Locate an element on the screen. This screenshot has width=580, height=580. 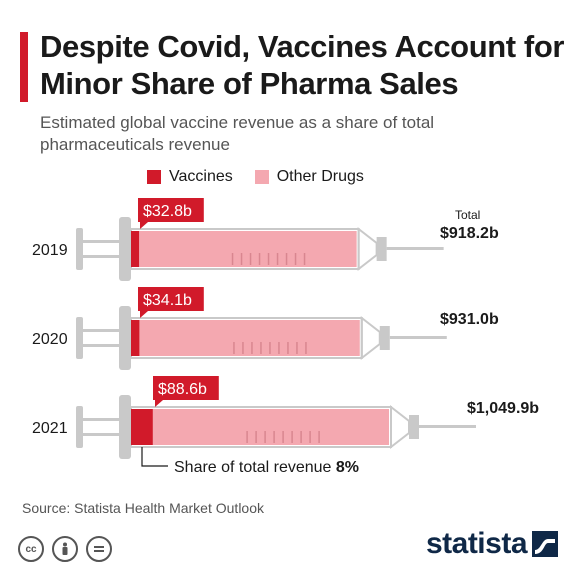
license-icons: cc is located at coordinates (69, 549).